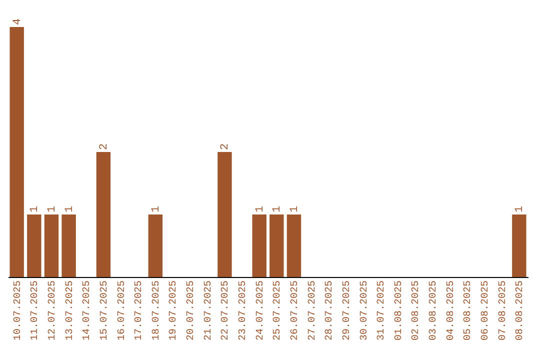  Describe the element at coordinates (399, 310) in the screenshot. I see `x-tick-label: 01.08.2025` at that location.